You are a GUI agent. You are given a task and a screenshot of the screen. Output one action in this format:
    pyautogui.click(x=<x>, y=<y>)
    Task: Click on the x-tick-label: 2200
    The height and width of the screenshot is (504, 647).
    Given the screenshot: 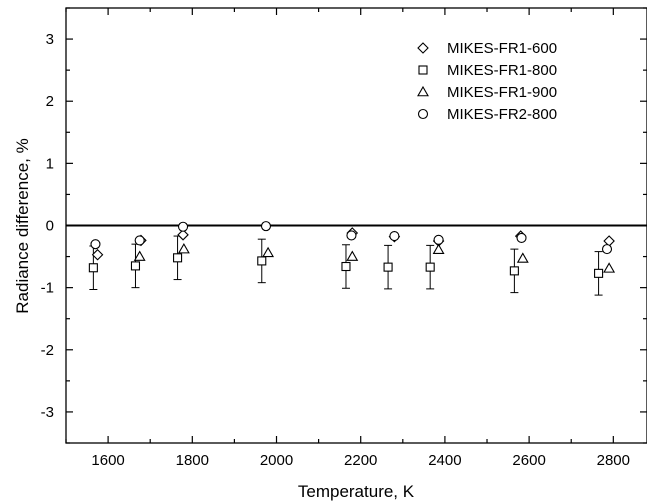 What is the action you would take?
    pyautogui.click(x=360, y=460)
    